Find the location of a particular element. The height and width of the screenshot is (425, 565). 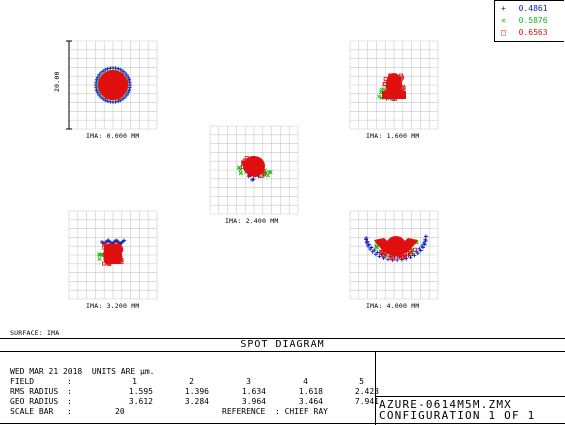

scale-row-label: SCALE BAR is located at coordinates (32, 411).